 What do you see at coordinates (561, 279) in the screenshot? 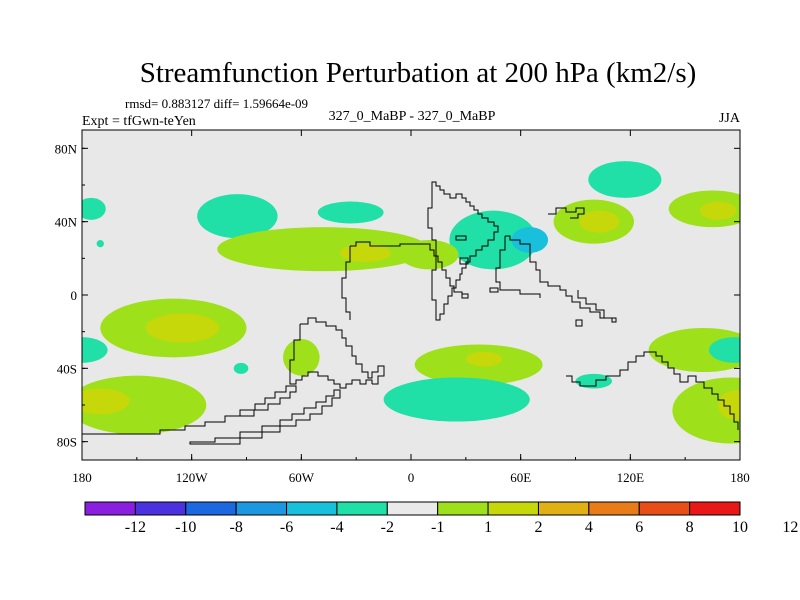
I see `coastline-africa` at bounding box center [561, 279].